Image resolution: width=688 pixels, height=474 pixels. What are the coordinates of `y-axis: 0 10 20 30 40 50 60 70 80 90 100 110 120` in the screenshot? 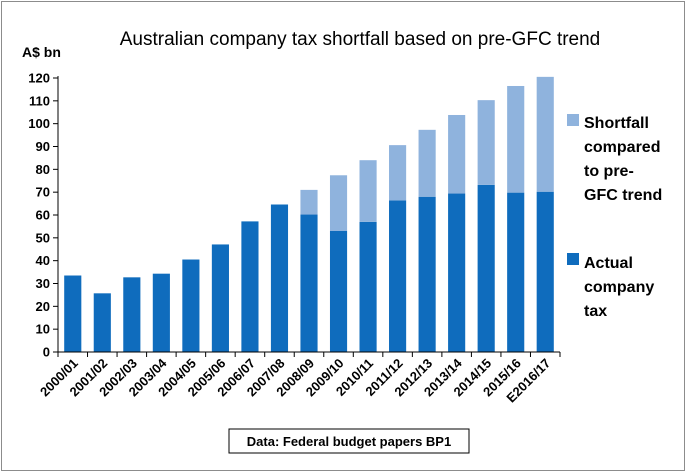 It's located at (43, 215).